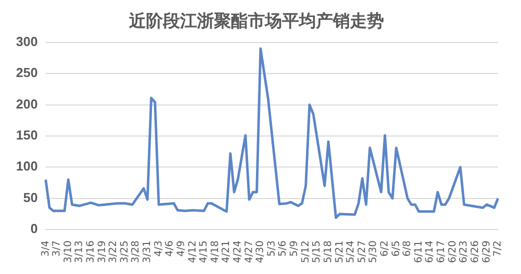 The image size is (521, 274). I want to click on x-tick-label: 4/6, so click(170, 248).